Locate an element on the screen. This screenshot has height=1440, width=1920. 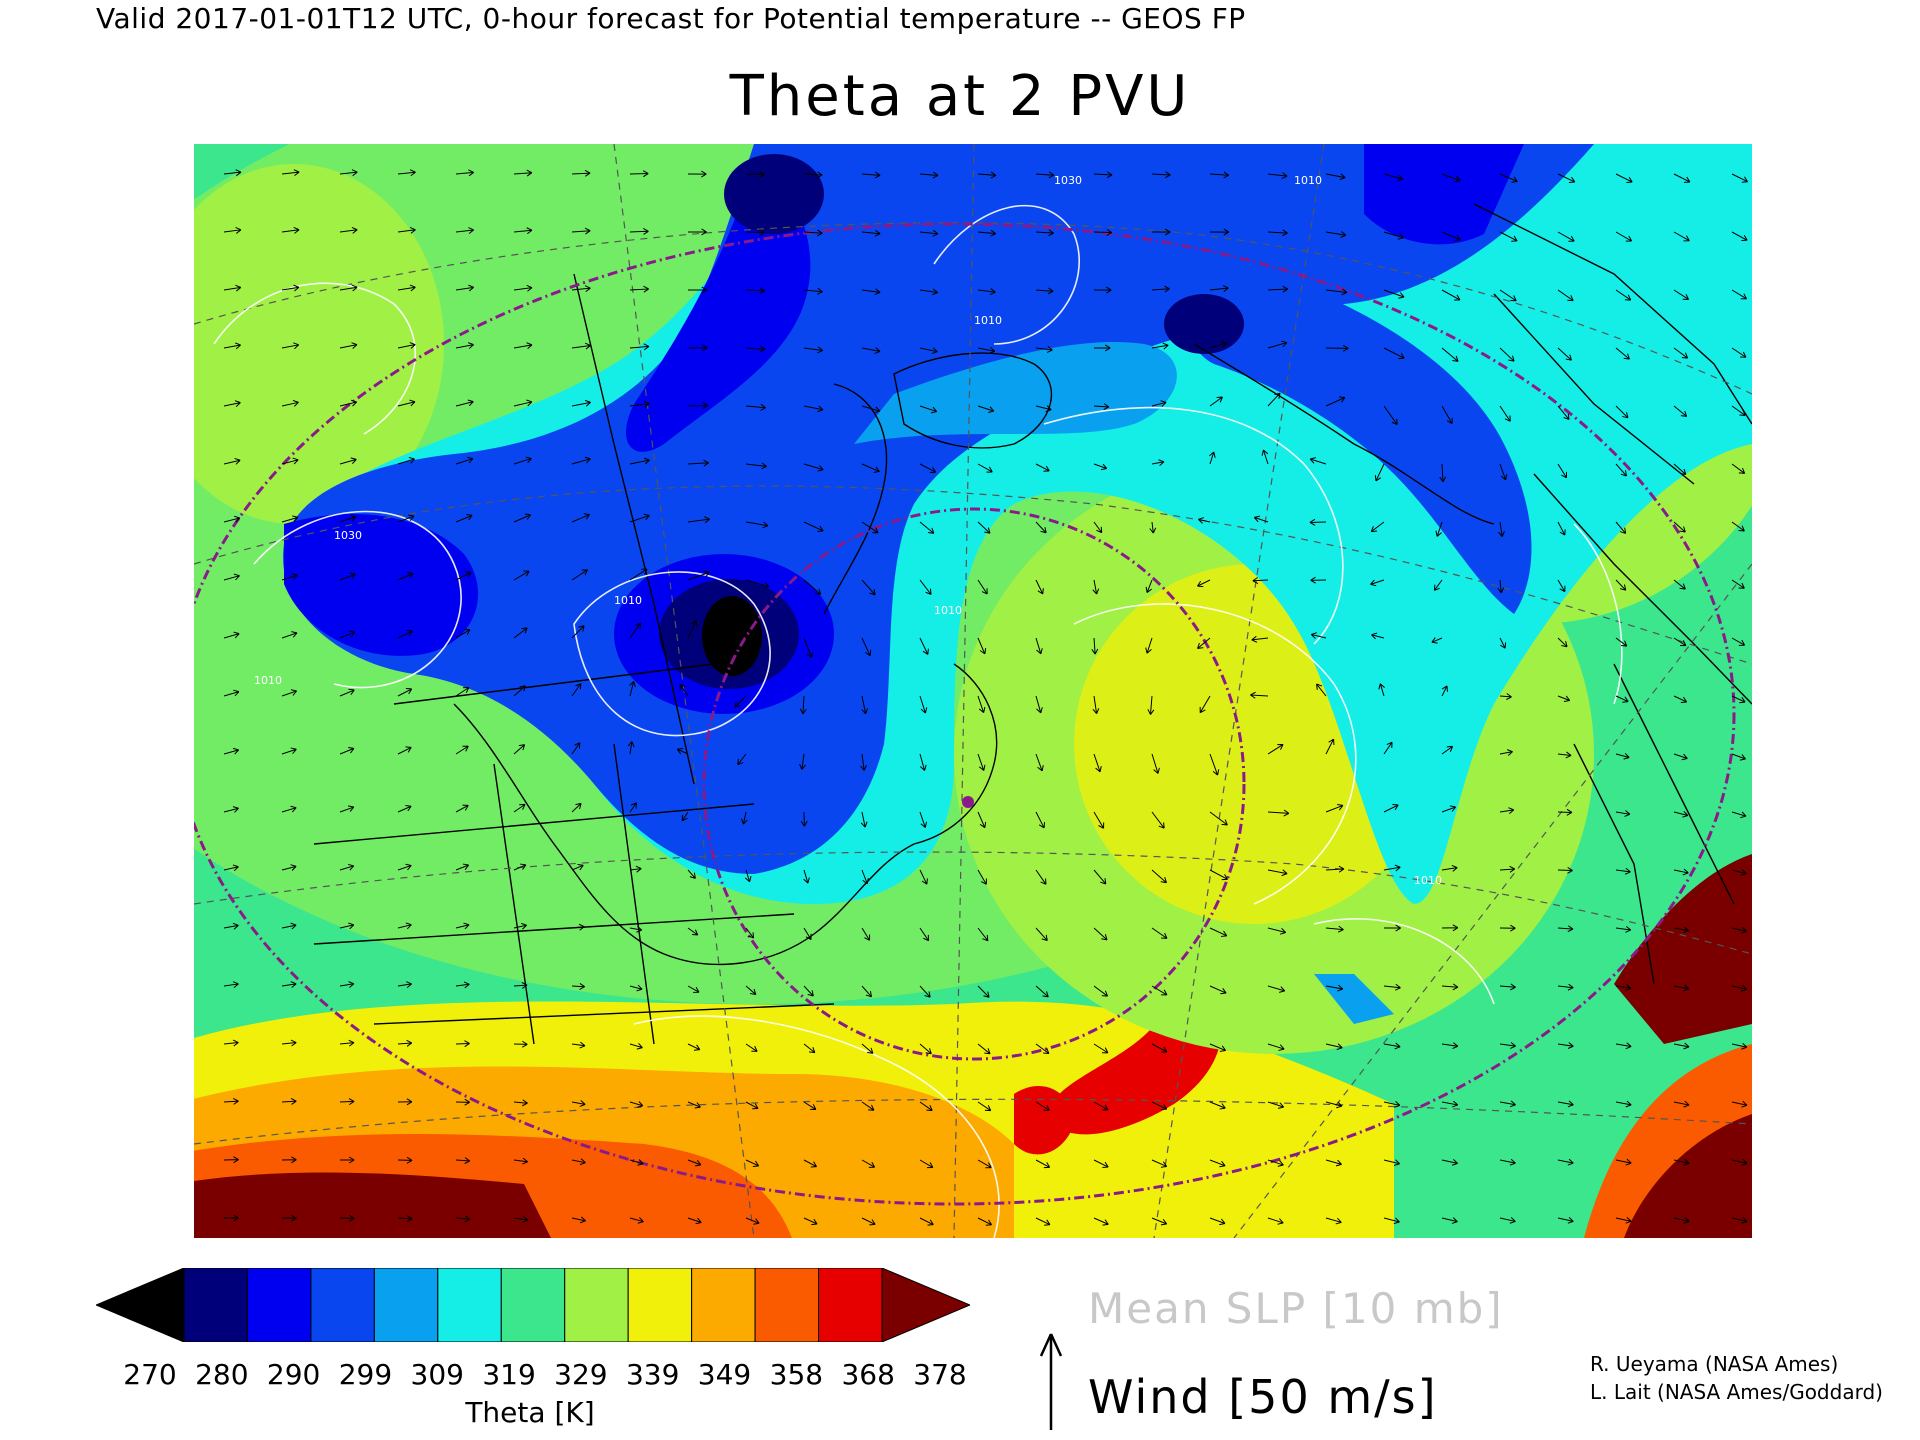
colorbar-tick-label: 329 is located at coordinates (581, 1374).